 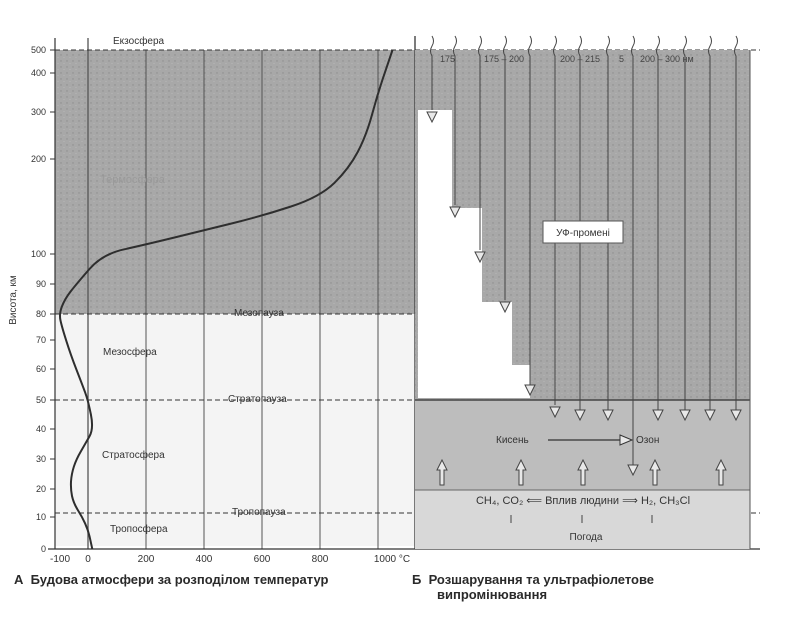 What do you see at coordinates (262, 559) in the screenshot?
I see `x-tick: 600` at bounding box center [262, 559].